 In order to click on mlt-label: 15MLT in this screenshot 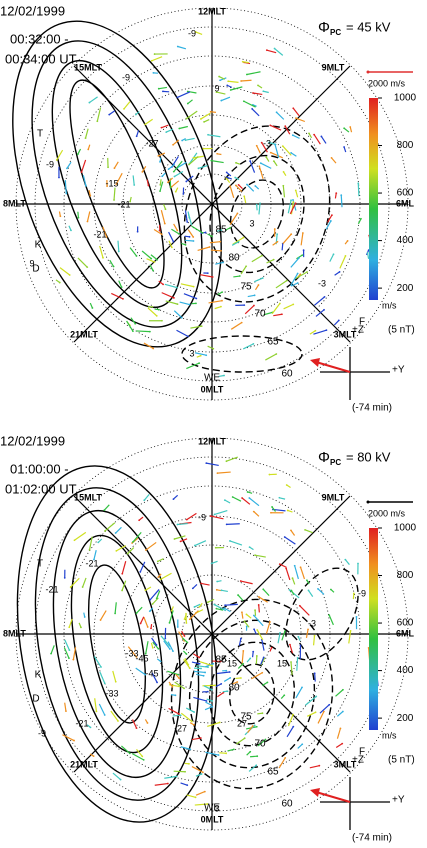, I will do `click(88, 497)`.